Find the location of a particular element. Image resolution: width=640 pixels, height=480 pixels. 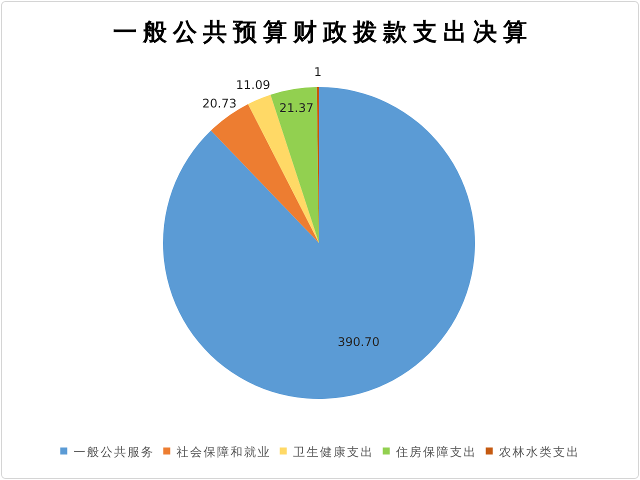

legend-label: 一般公共服务 is located at coordinates (113, 452).